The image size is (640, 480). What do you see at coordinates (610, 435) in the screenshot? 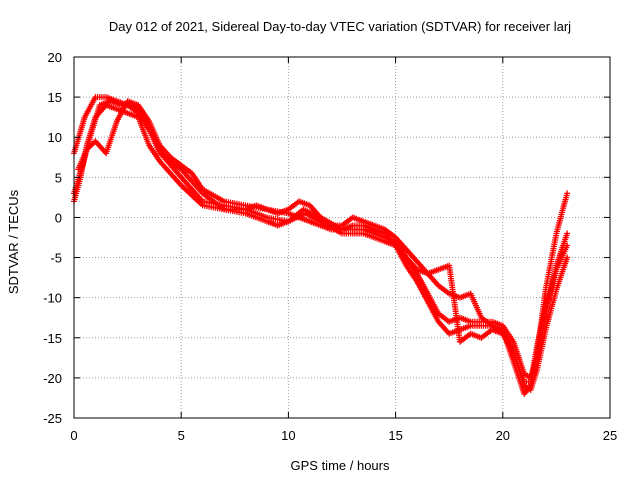
I see `x-tick-label: 25` at bounding box center [610, 435].